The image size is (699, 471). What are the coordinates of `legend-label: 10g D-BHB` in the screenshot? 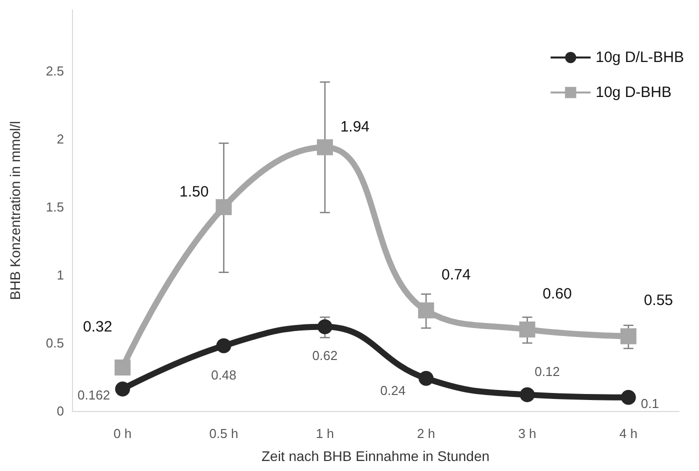 It's located at (634, 92).